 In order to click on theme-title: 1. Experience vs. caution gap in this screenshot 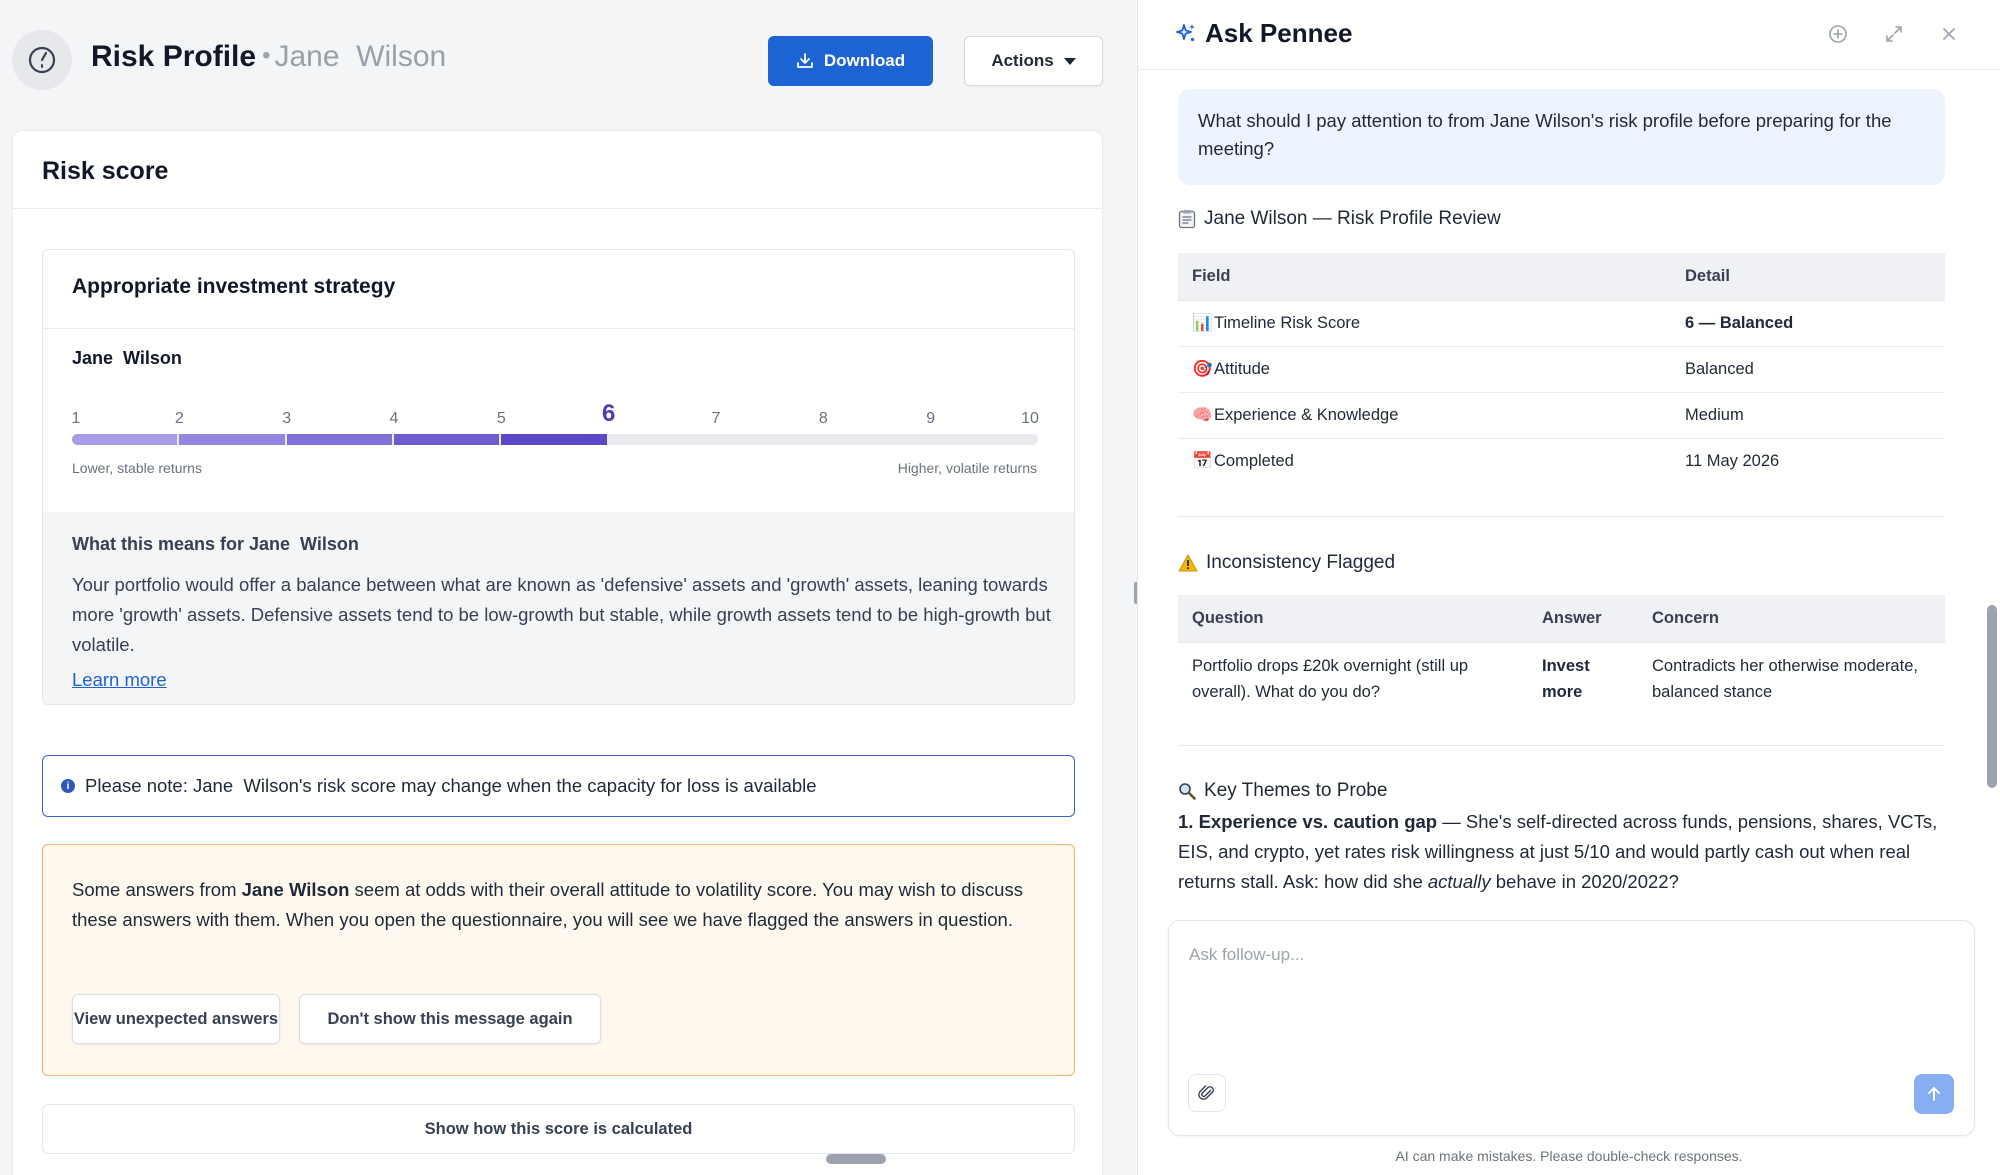, I will do `click(1308, 821)`.